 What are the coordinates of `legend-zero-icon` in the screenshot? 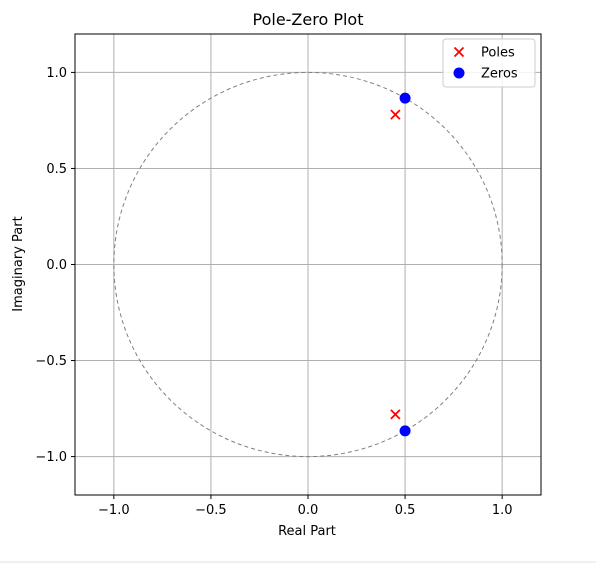 It's located at (459, 73).